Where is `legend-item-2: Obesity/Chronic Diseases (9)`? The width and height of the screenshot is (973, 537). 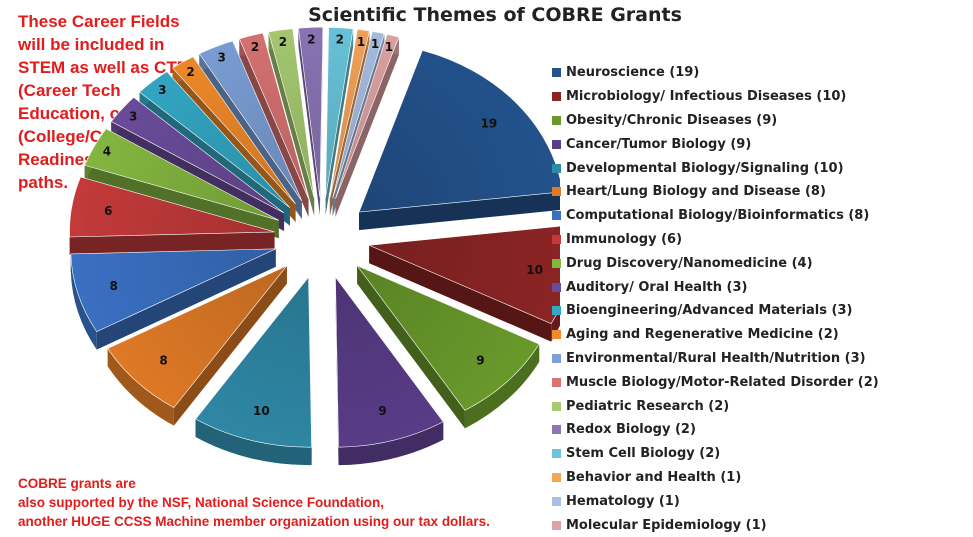
legend-item-2: Obesity/Chronic Diseases (9) is located at coordinates (715, 121).